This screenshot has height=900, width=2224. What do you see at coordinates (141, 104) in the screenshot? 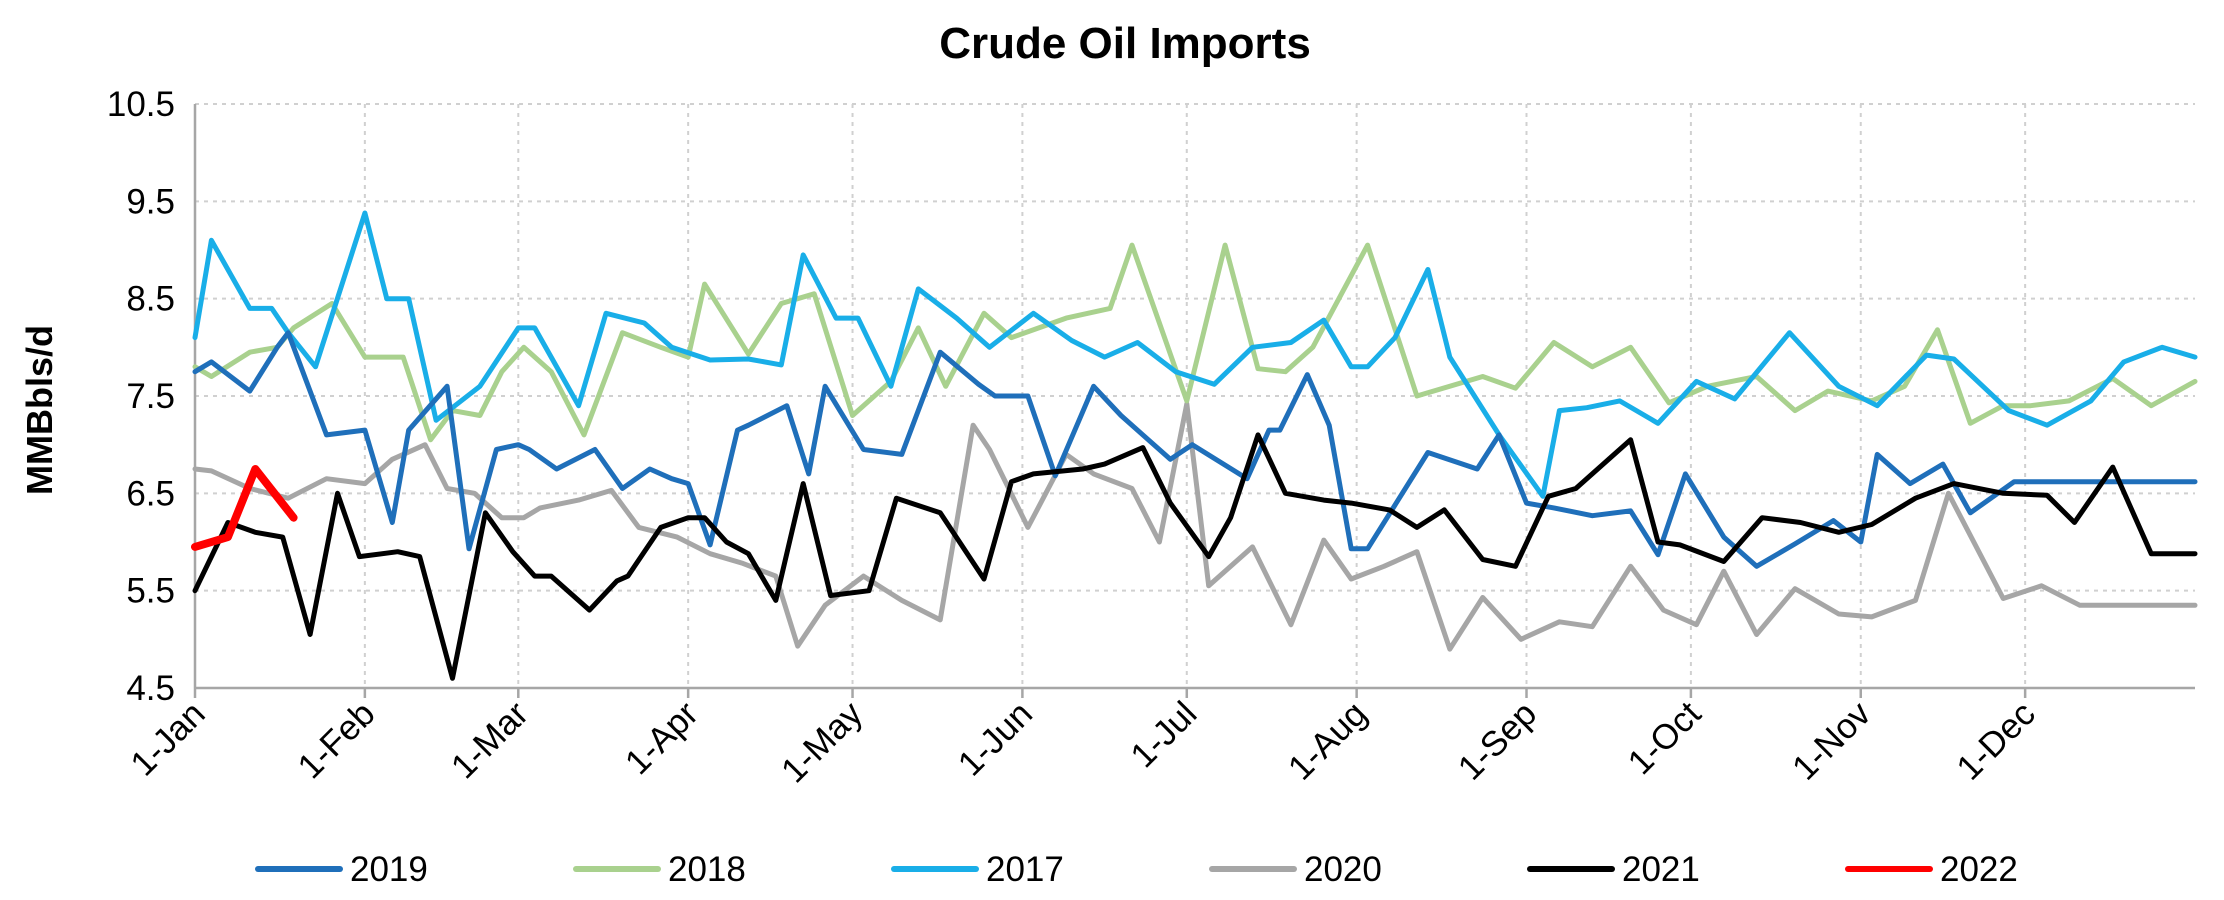
I see `y-tick-label: 10.5` at bounding box center [141, 104].